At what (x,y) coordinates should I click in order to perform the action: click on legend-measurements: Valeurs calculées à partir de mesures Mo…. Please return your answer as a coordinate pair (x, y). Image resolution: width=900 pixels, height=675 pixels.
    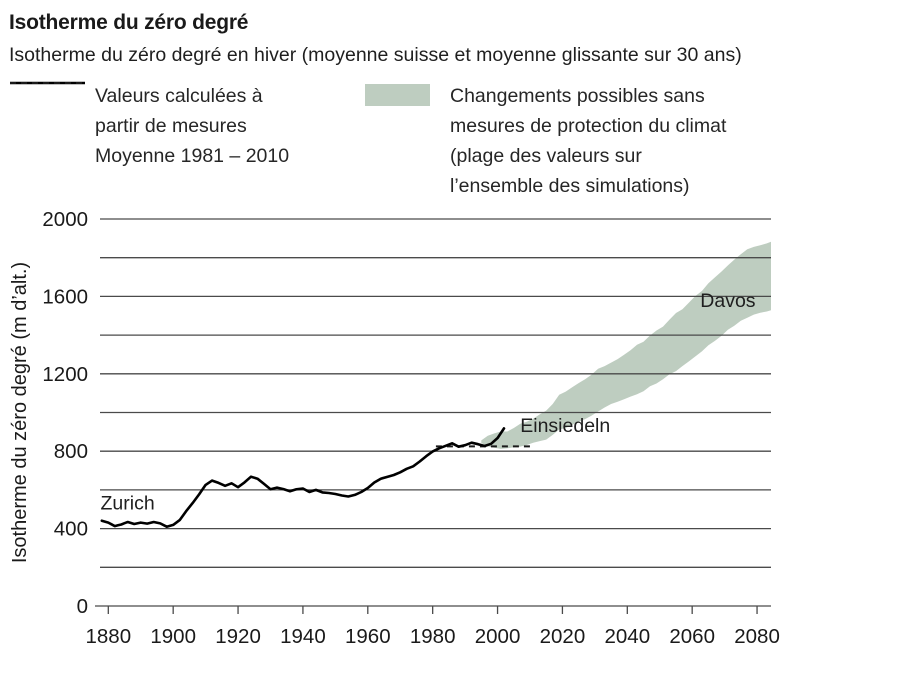
    Looking at the image, I should click on (149, 126).